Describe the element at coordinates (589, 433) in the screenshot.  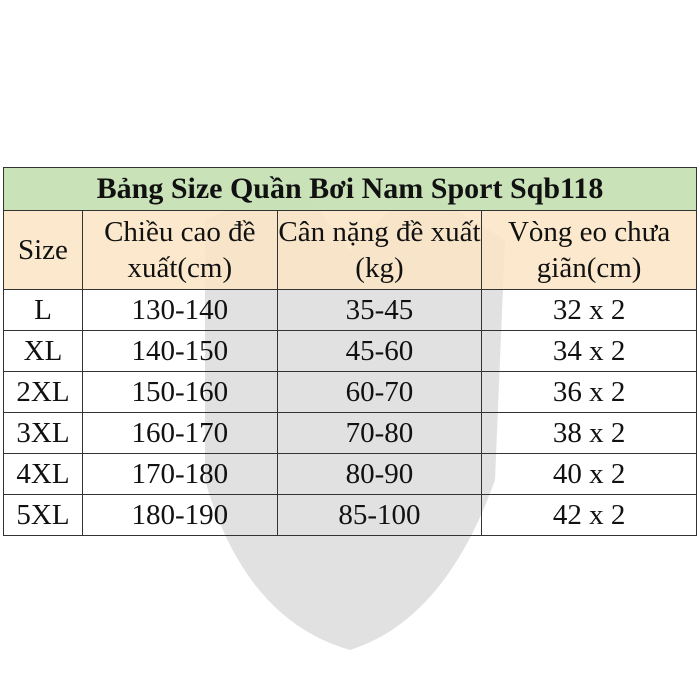
I see `cell-waist: 38 x 2` at that location.